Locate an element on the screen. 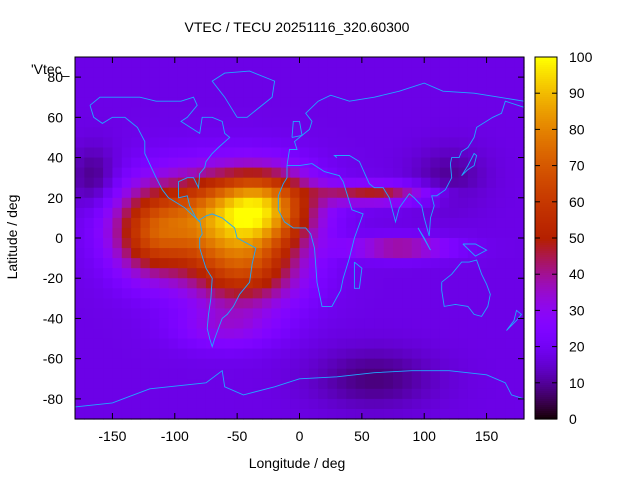 This screenshot has width=640, height=480. colorbar-tick-label: 50 is located at coordinates (577, 238).